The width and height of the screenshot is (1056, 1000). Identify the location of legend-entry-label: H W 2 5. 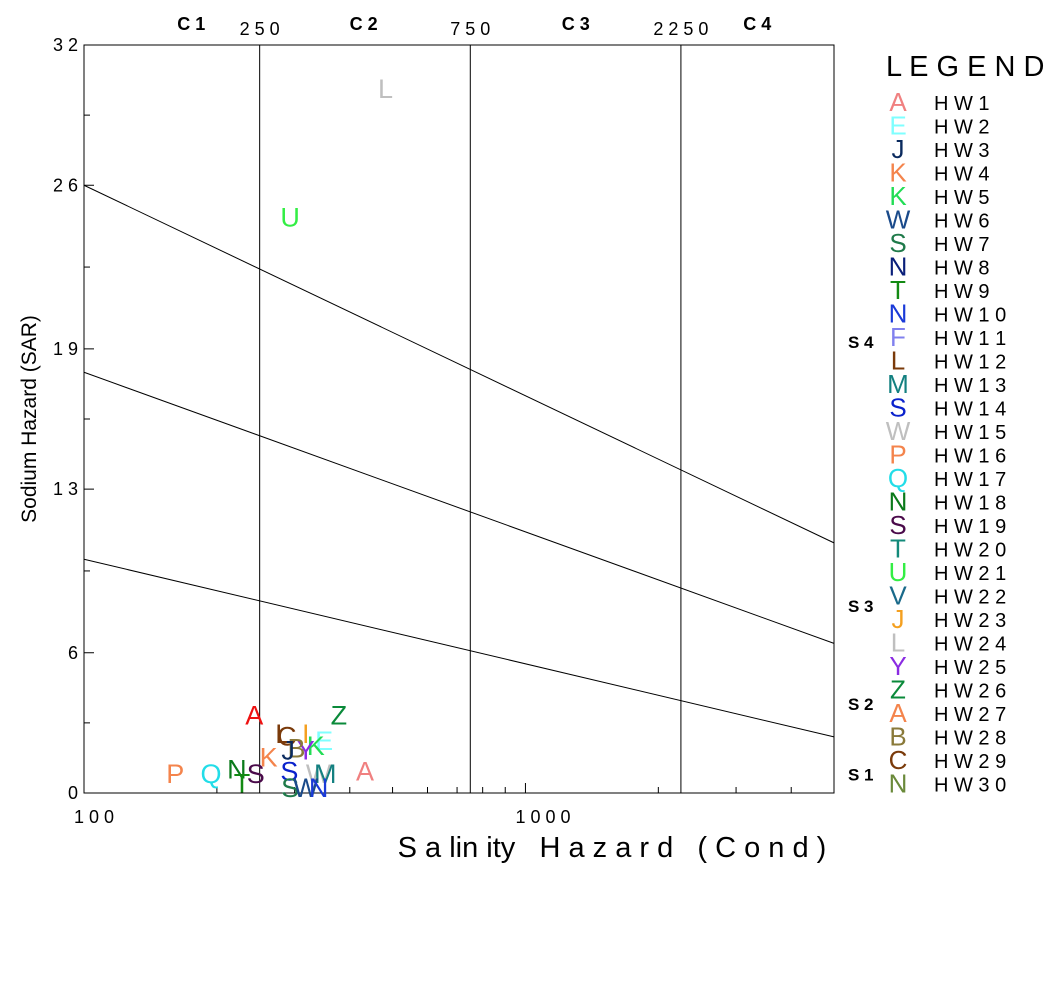
(970, 668).